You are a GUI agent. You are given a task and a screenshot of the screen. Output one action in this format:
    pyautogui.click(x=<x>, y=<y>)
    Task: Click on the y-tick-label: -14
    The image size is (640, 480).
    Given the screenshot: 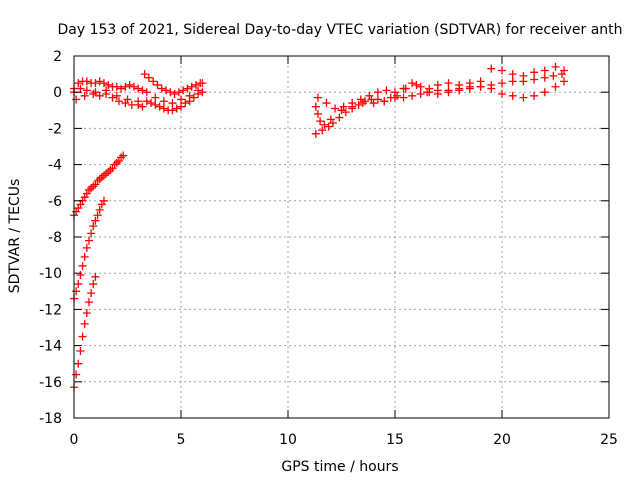 What is the action you would take?
    pyautogui.click(x=50, y=347)
    